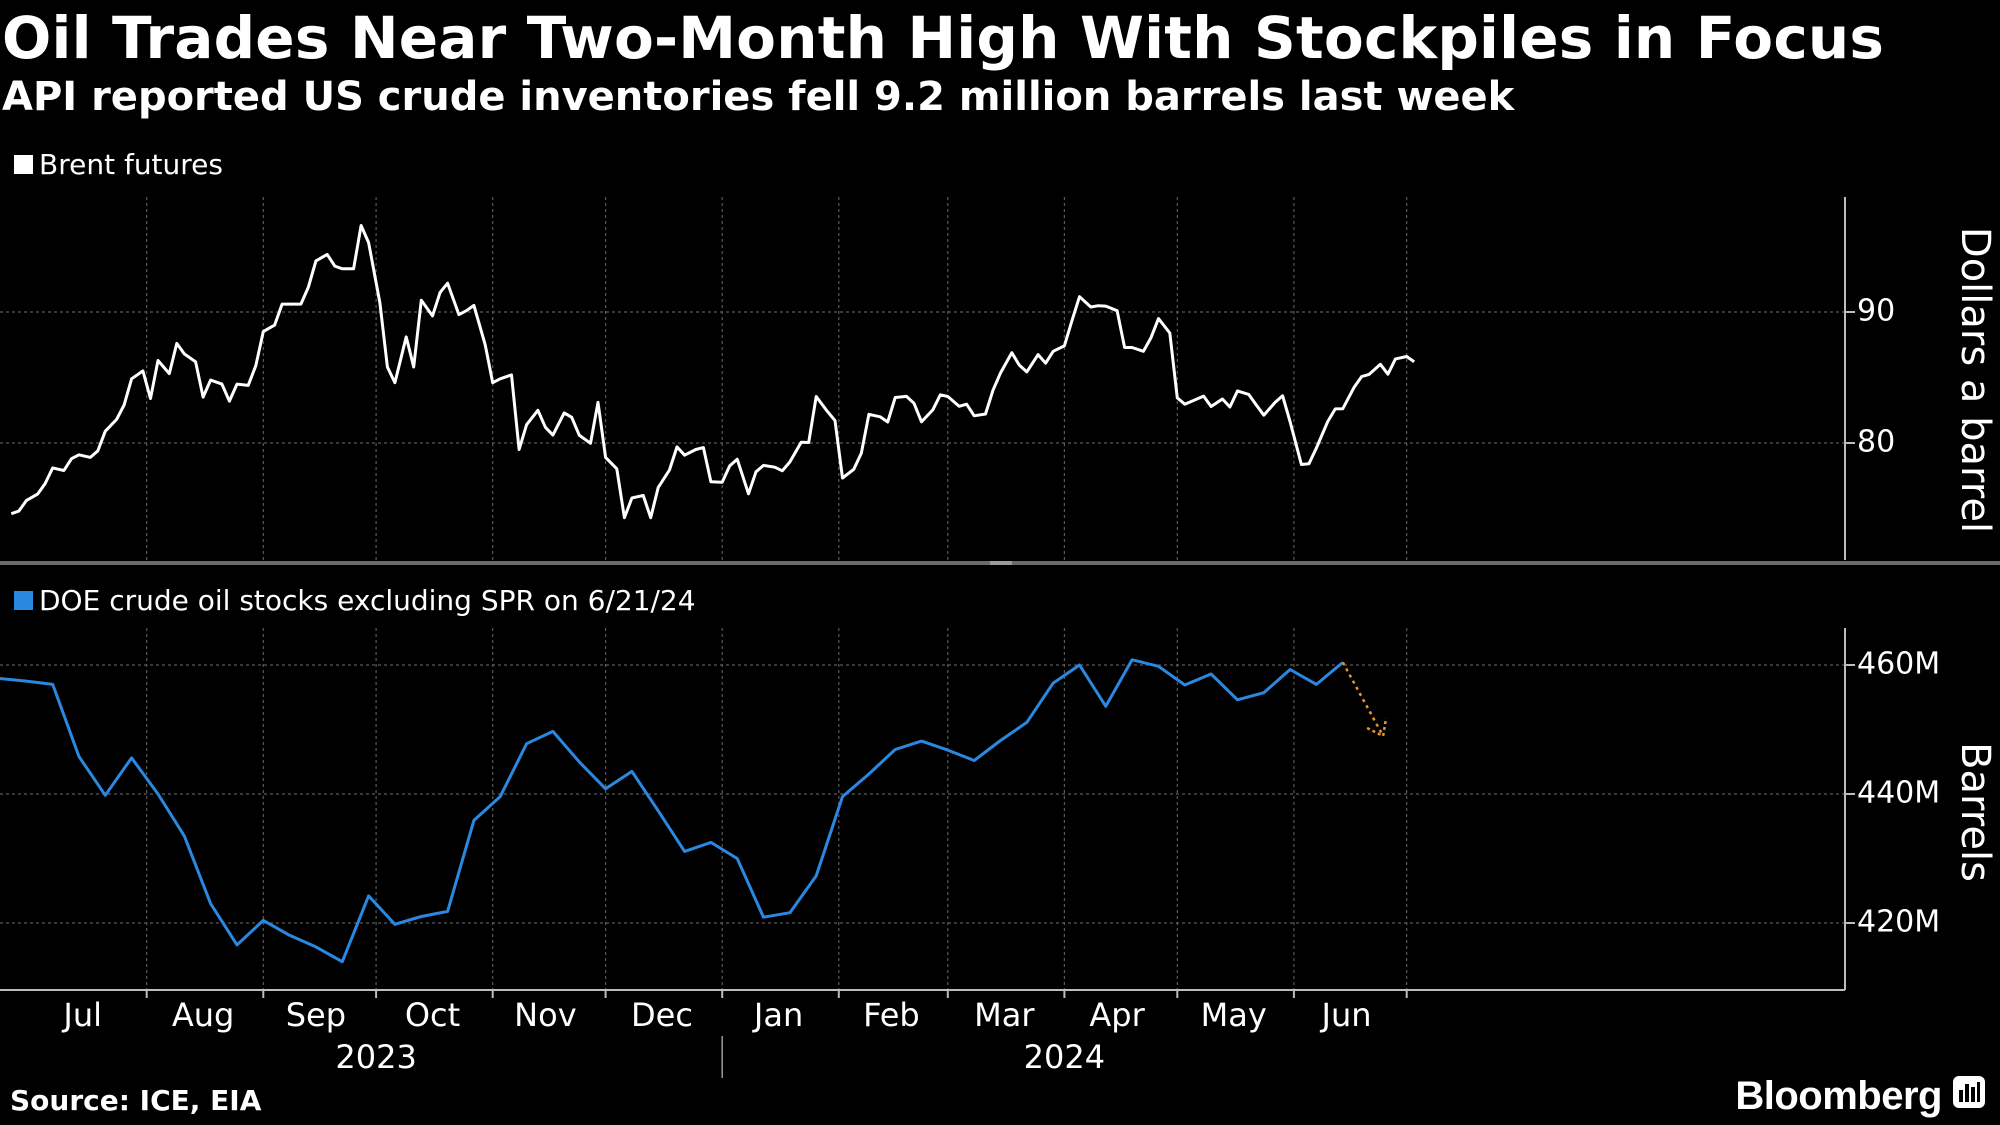 This screenshot has height=1125, width=2000. I want to click on x-month-label: Jun, so click(1346, 1015).